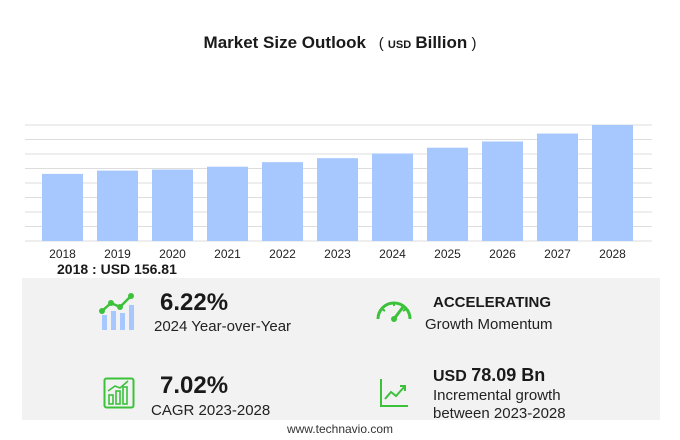 The width and height of the screenshot is (680, 440). I want to click on cagr-stat: 7.02%, so click(194, 386).